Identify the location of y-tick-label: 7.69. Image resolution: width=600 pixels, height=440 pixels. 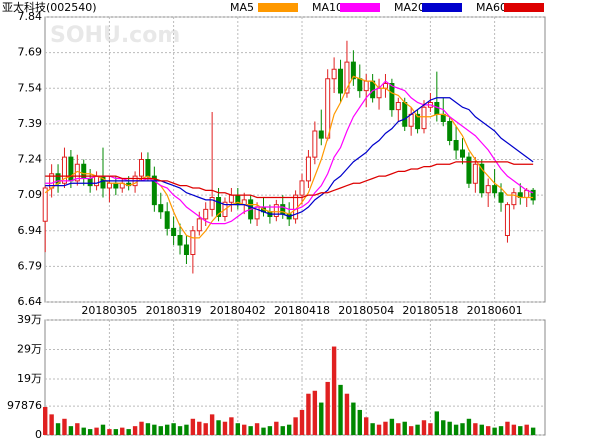
(30, 52).